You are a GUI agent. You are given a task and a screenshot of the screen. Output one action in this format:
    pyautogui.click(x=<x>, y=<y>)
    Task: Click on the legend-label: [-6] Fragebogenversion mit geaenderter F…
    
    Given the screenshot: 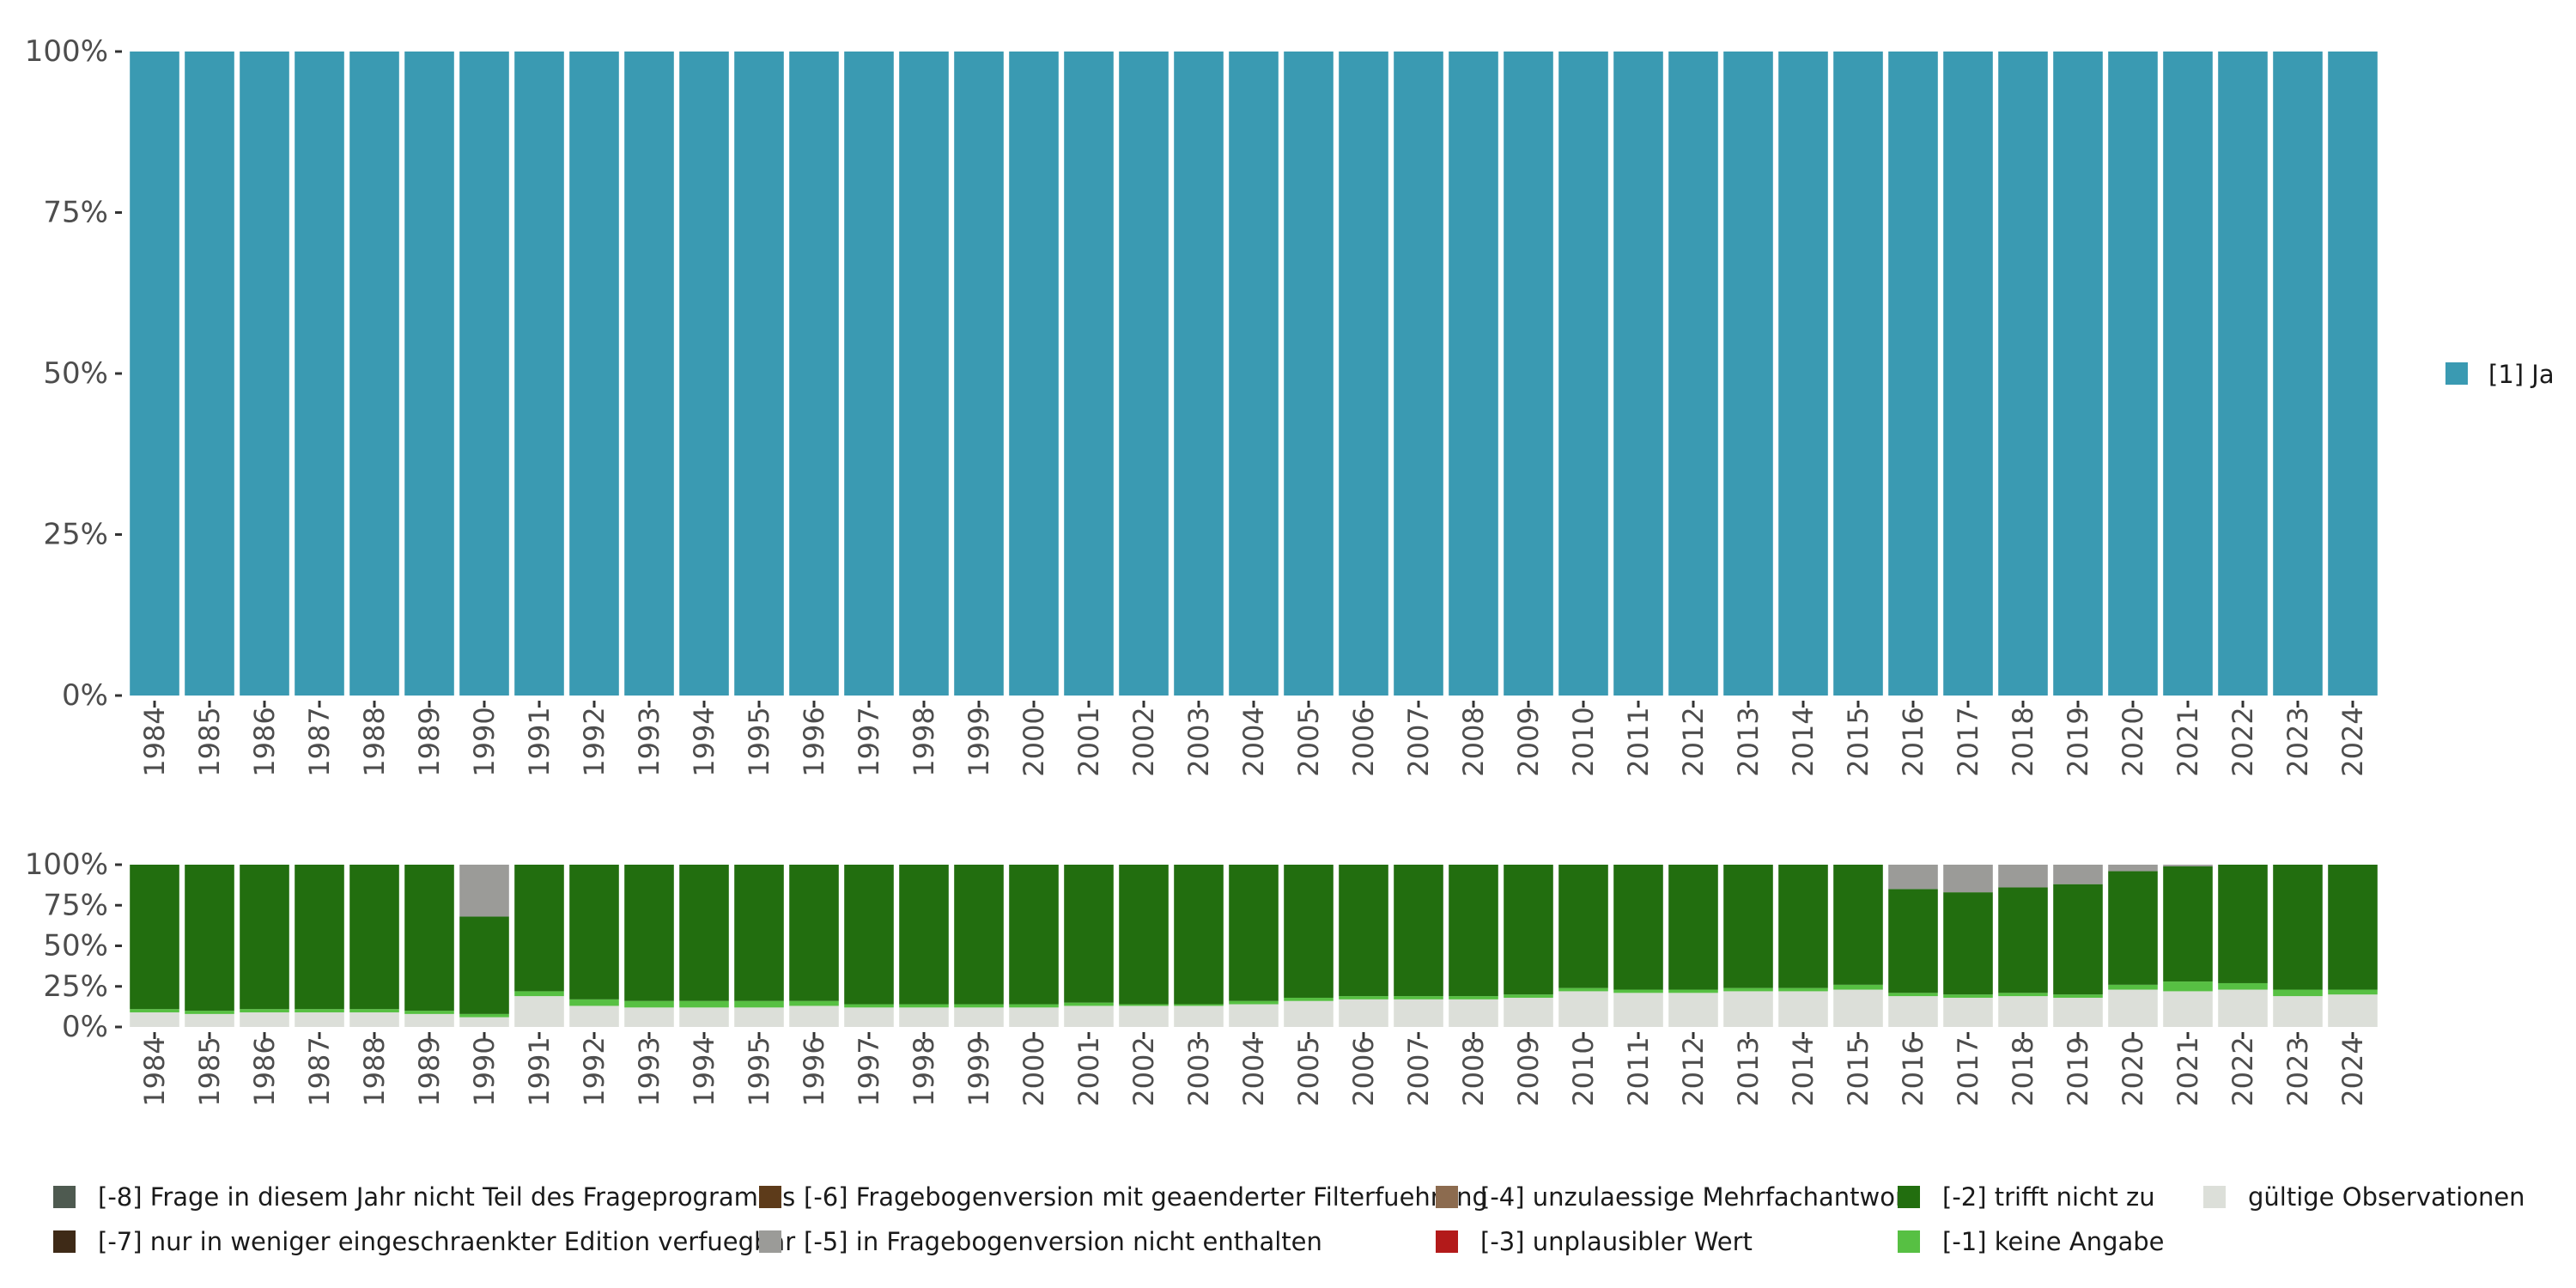 What is the action you would take?
    pyautogui.click(x=1146, y=1197)
    